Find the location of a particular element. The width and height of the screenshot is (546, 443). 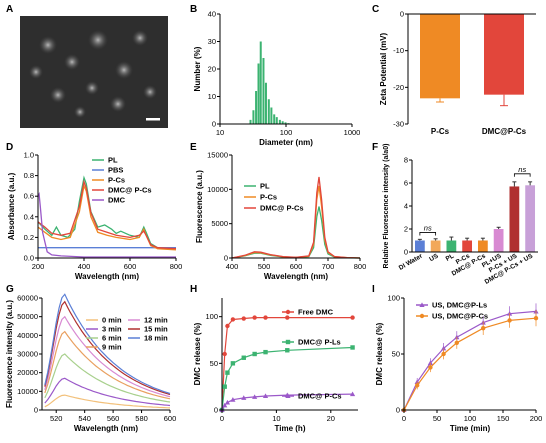

x-axis-label: Time (h) is located at coordinates (290, 428).